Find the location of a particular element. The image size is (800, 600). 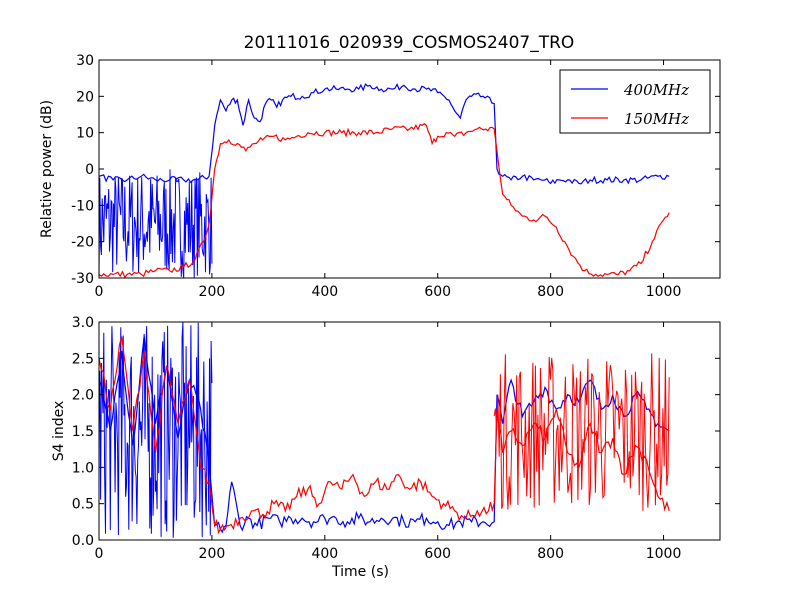

power-ytick-label: 0 is located at coordinates (89, 170).